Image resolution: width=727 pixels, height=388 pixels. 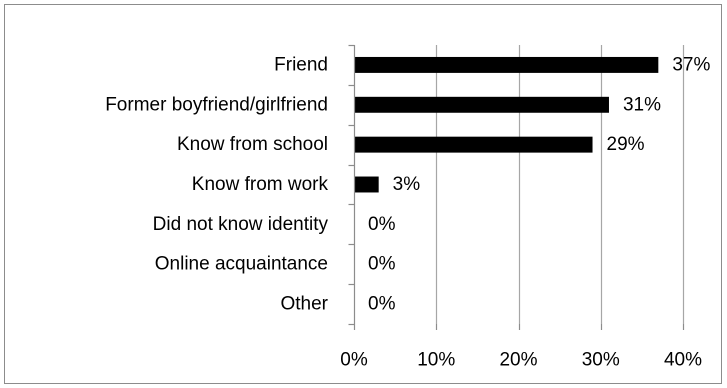 What do you see at coordinates (691, 64) in the screenshot?
I see `data-label: 37%` at bounding box center [691, 64].